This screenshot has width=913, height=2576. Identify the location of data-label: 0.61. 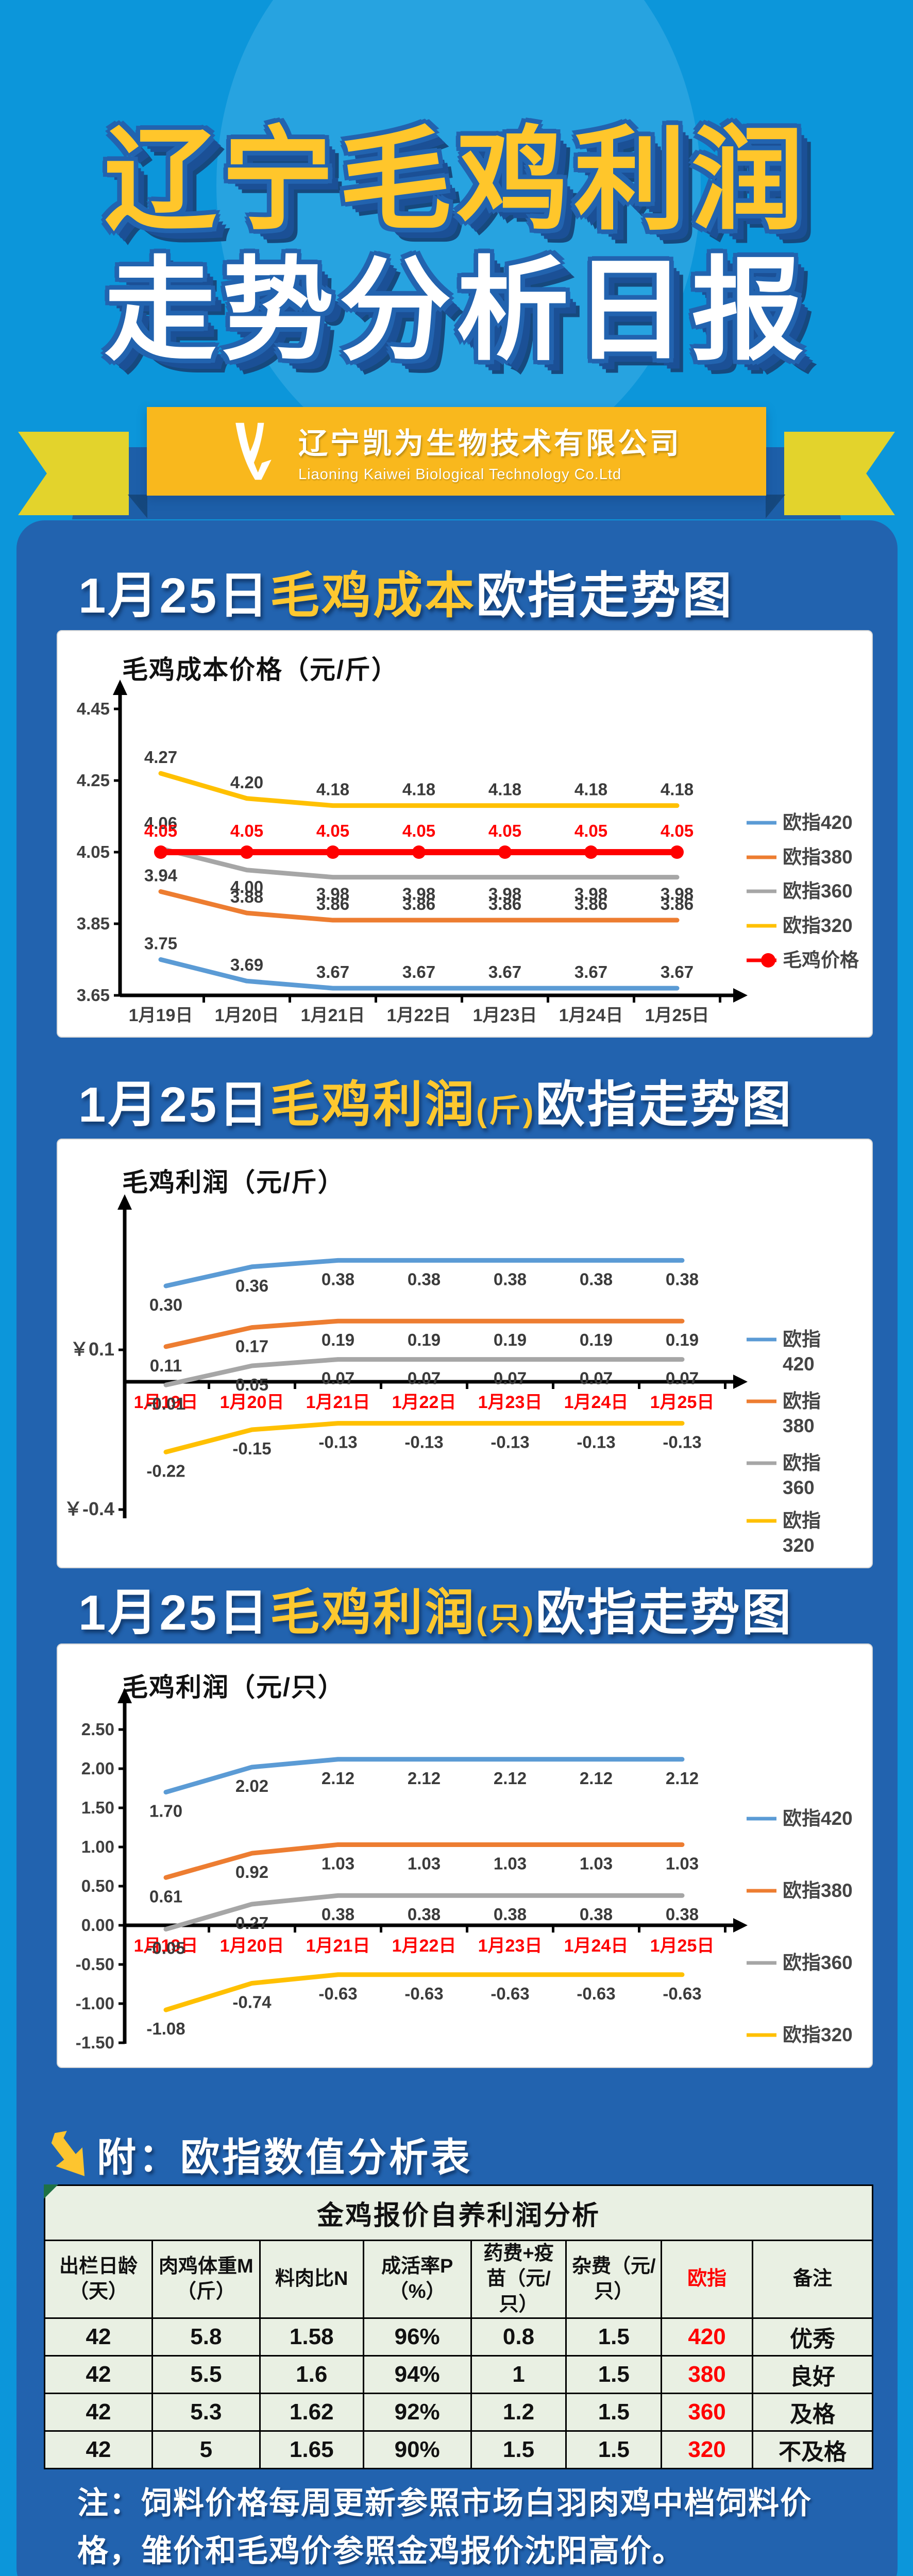
(165, 1896).